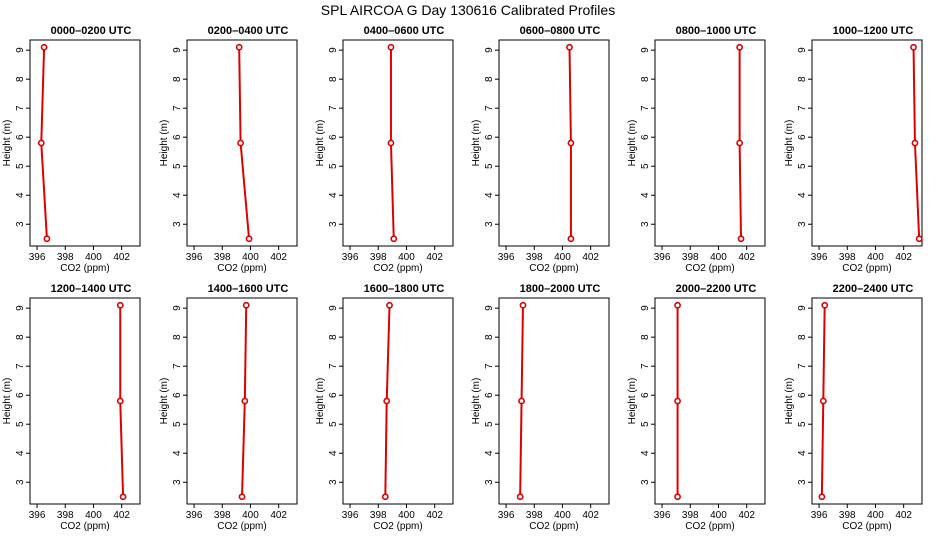 Image resolution: width=936 pixels, height=540 pixels. I want to click on panel-title: 0800–1000 UTC, so click(716, 31).